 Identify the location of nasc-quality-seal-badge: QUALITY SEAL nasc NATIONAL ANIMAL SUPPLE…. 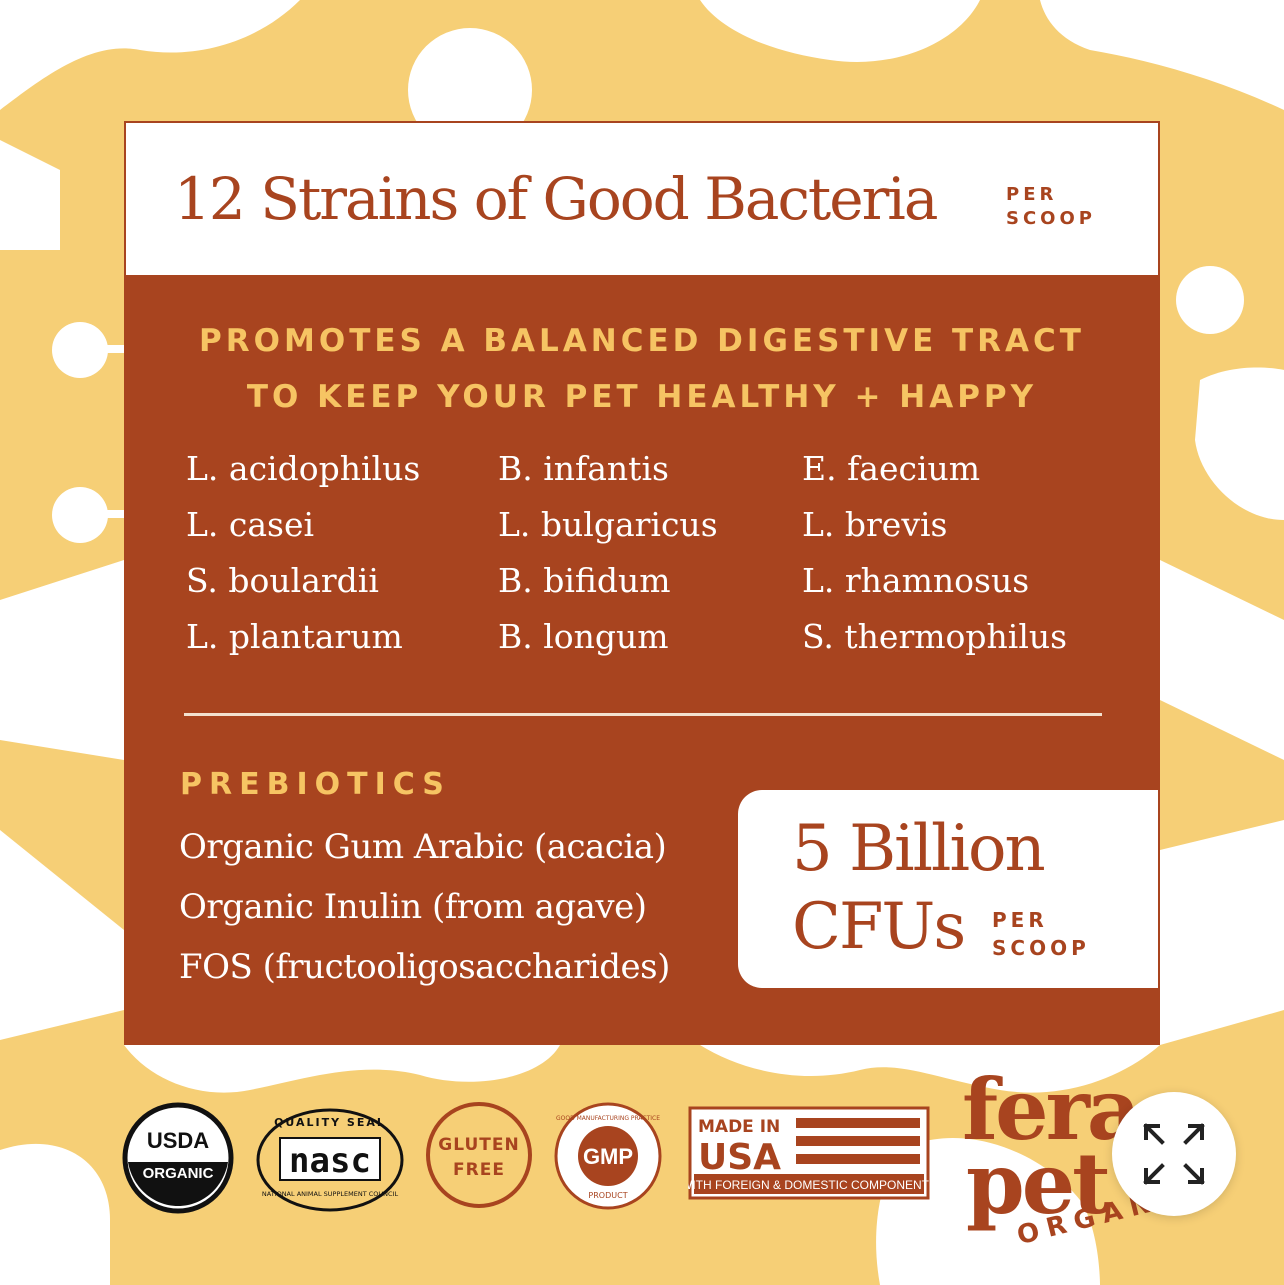
(330, 1160).